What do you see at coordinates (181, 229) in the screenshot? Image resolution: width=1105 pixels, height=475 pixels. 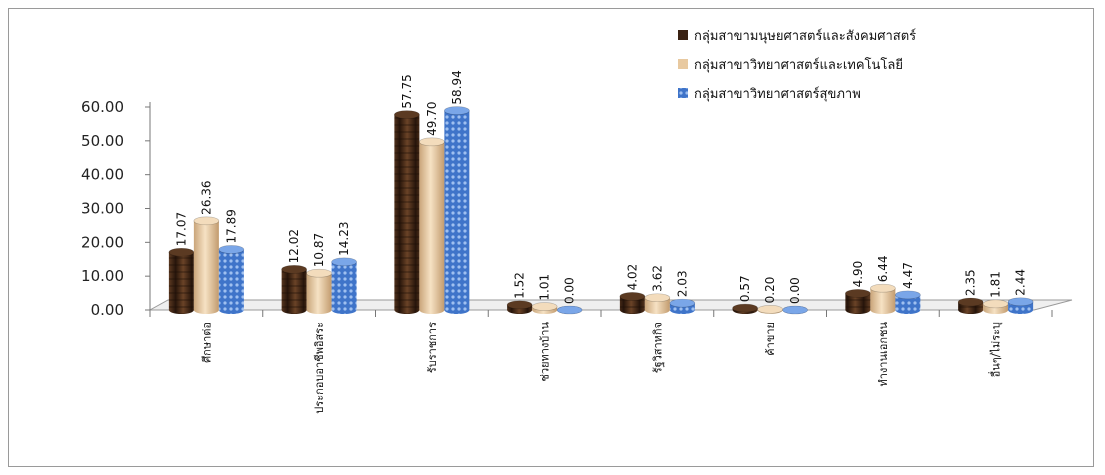 I see `data-label: 17.07` at bounding box center [181, 229].